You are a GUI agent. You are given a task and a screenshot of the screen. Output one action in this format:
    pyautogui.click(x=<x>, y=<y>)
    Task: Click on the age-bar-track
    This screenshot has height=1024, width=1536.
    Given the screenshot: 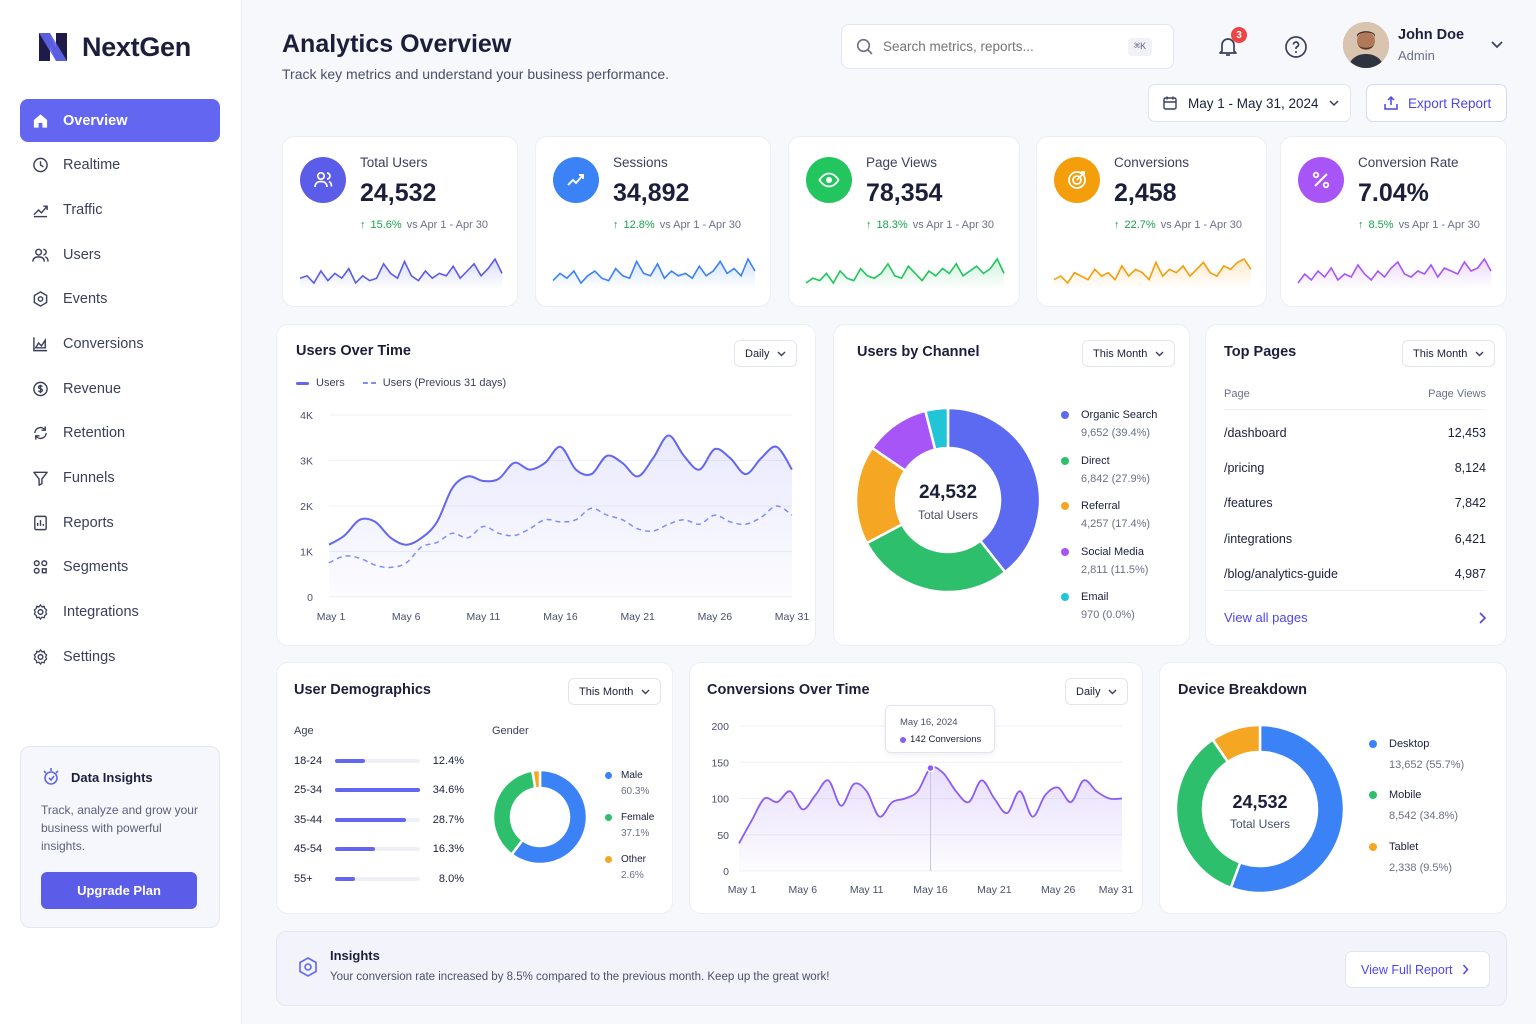 What is the action you would take?
    pyautogui.click(x=377, y=819)
    